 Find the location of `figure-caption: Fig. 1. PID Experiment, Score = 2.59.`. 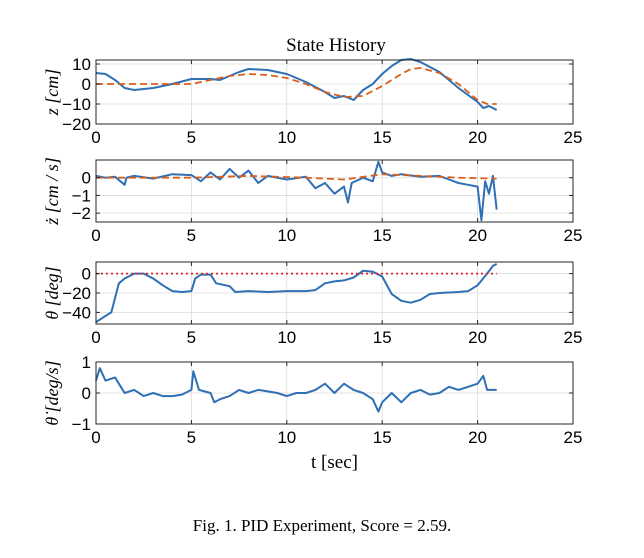

figure-caption: Fig. 1. PID Experiment, Score = 2.59. is located at coordinates (322, 525).